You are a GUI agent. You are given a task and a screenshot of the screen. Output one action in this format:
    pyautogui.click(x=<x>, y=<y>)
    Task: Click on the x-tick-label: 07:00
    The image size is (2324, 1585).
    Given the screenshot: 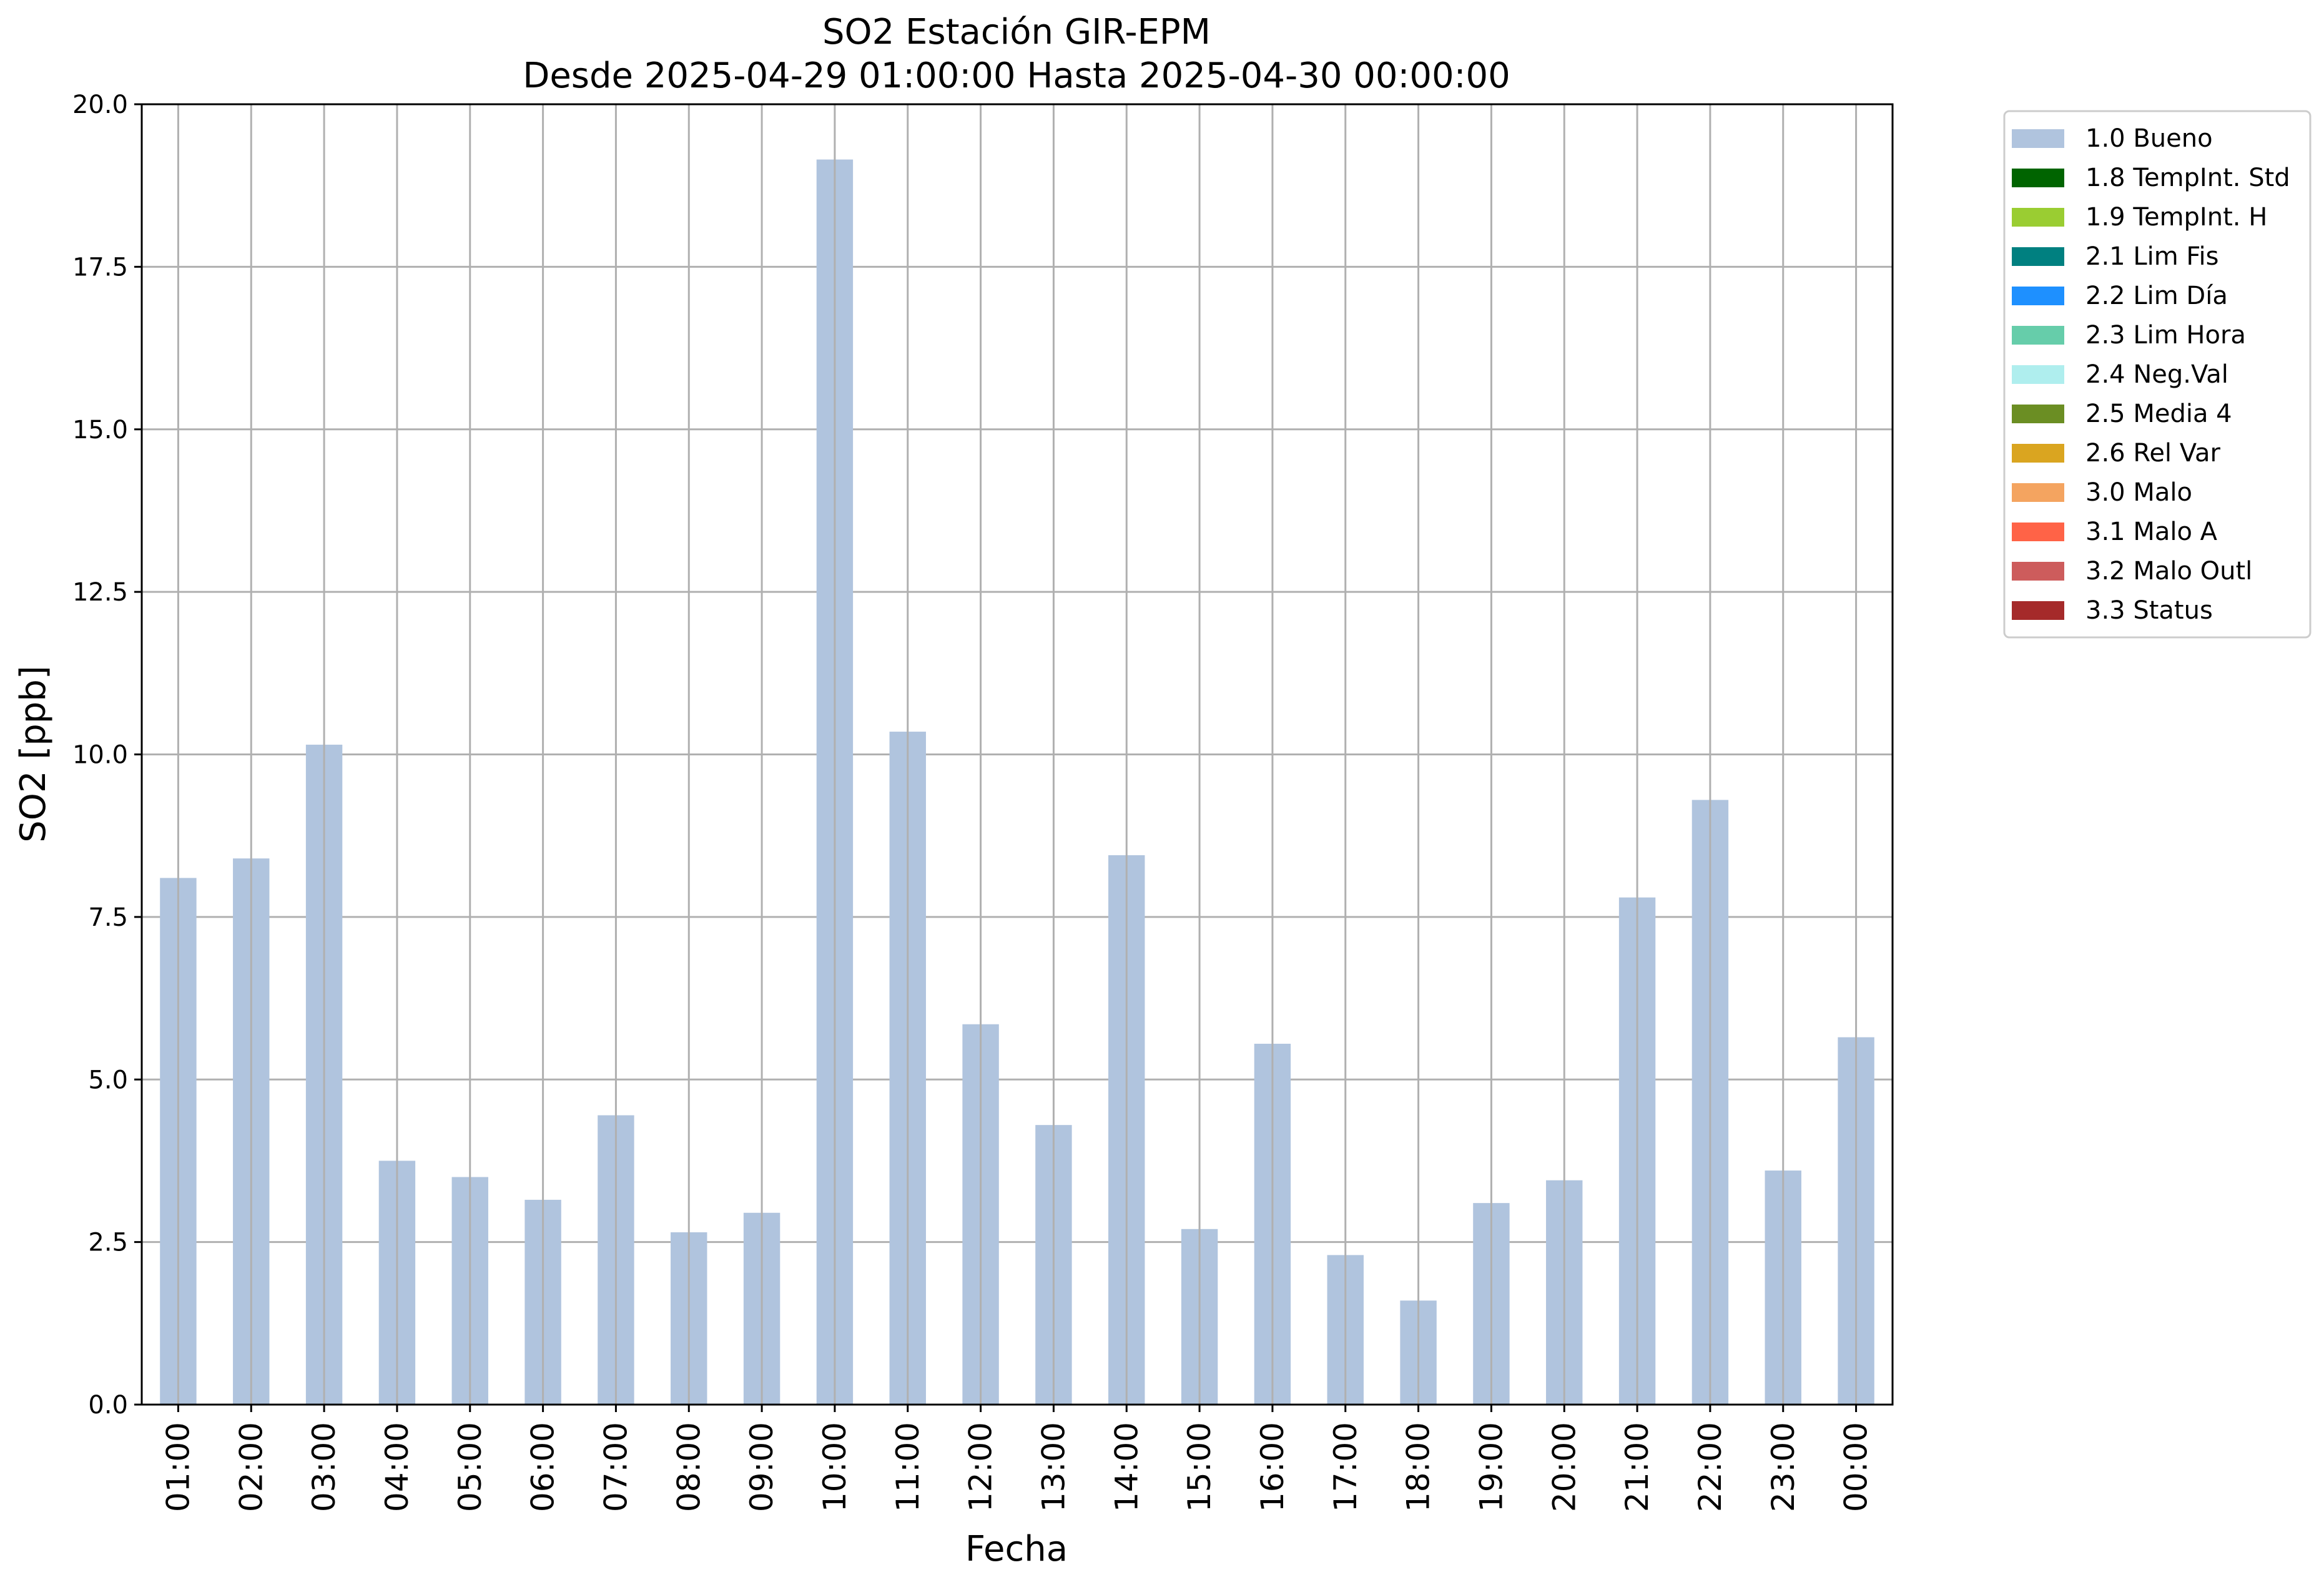 What is the action you would take?
    pyautogui.click(x=616, y=1467)
    